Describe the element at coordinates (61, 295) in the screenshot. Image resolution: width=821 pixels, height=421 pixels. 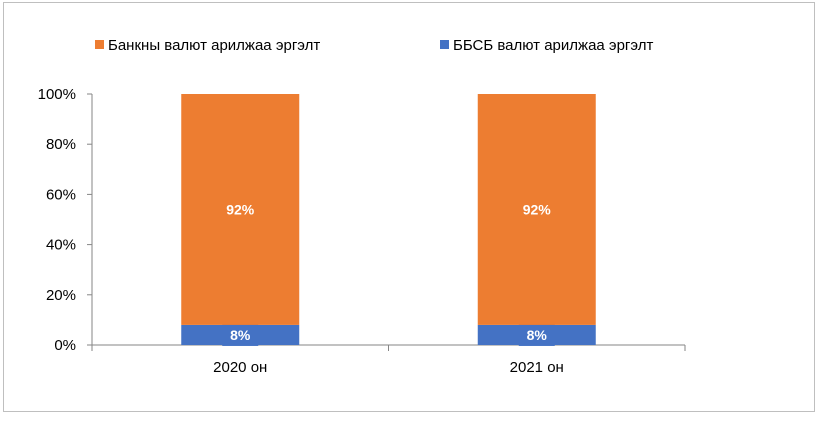
I see `y-tick-label: 20%` at that location.